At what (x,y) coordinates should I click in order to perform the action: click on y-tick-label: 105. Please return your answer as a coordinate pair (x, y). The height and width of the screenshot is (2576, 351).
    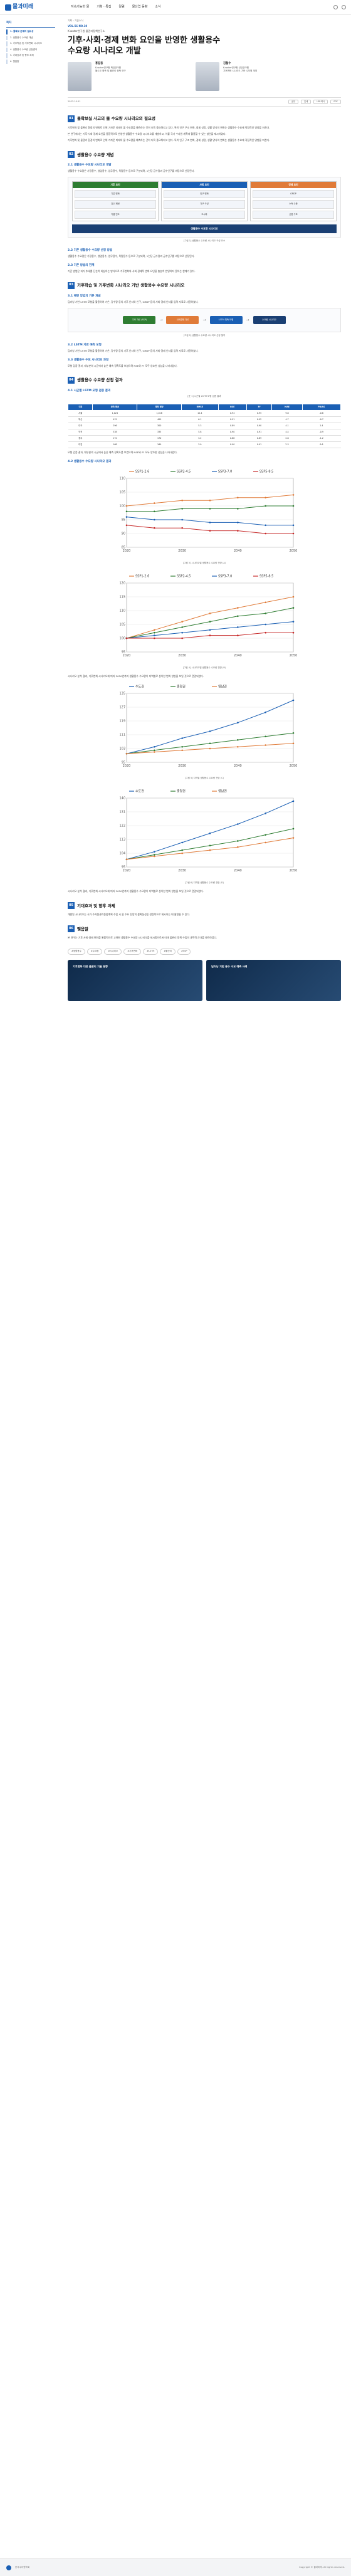
    Looking at the image, I should click on (122, 624).